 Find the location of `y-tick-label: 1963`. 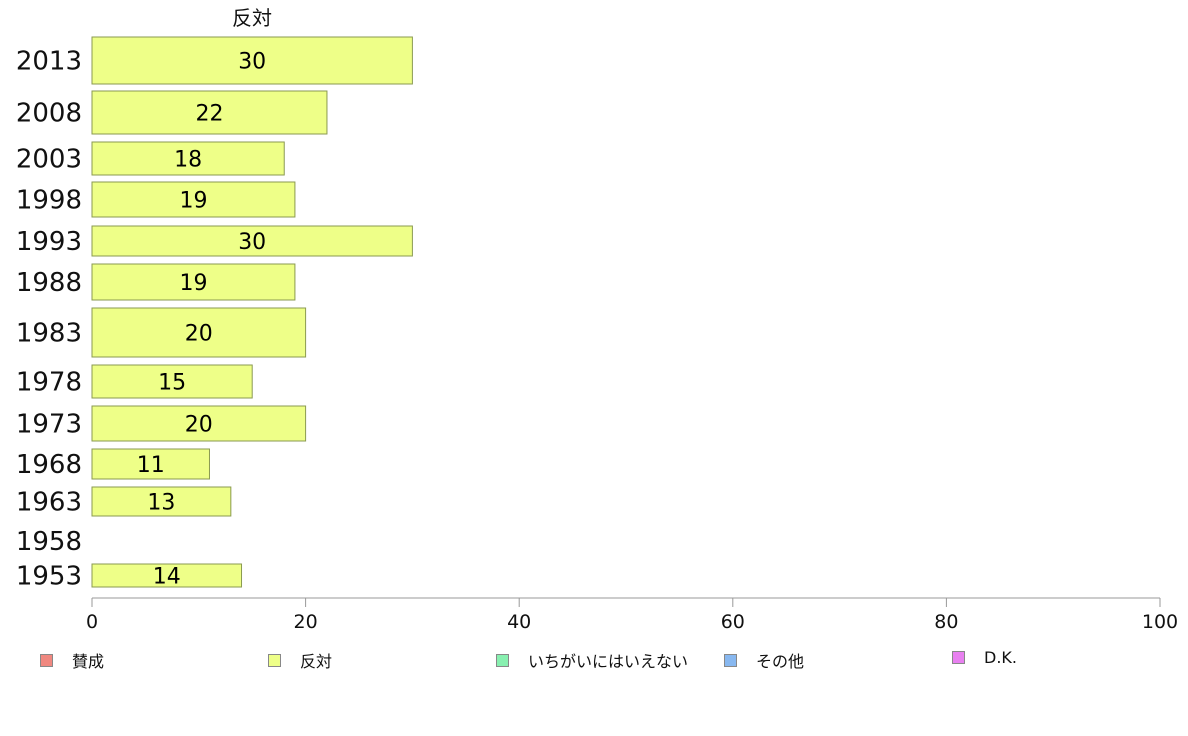

y-tick-label: 1963 is located at coordinates (49, 503).